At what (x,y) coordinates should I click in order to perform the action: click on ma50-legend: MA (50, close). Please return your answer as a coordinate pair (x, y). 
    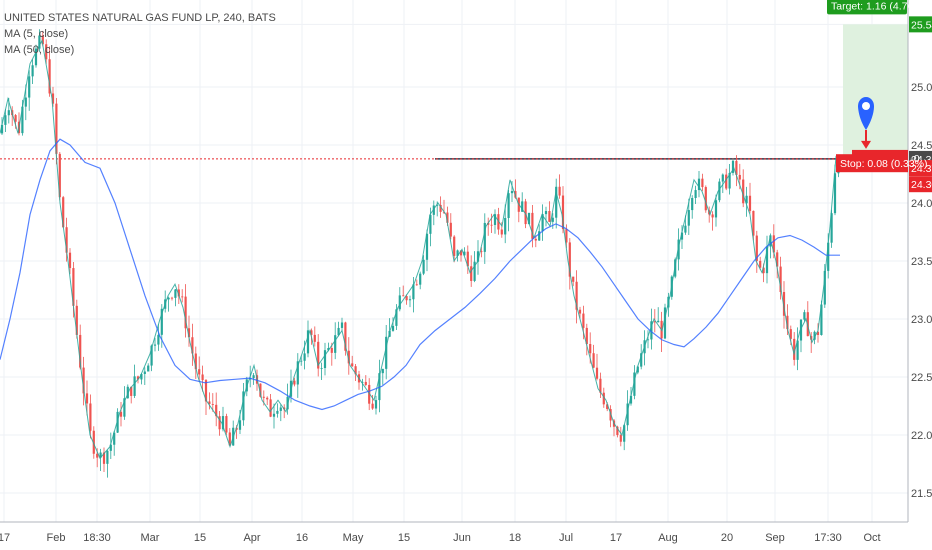
    Looking at the image, I should click on (39, 50).